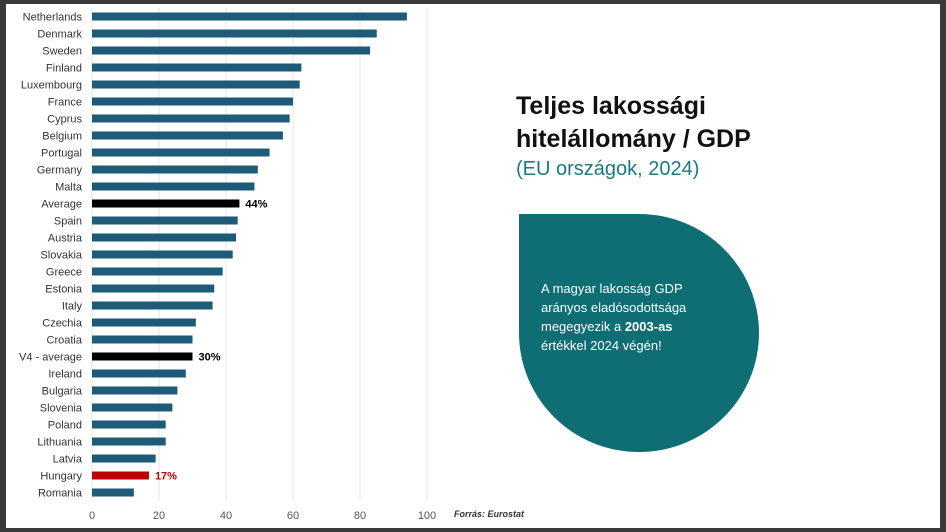  I want to click on callout-line-3-bold: 2003-as, so click(648, 326).